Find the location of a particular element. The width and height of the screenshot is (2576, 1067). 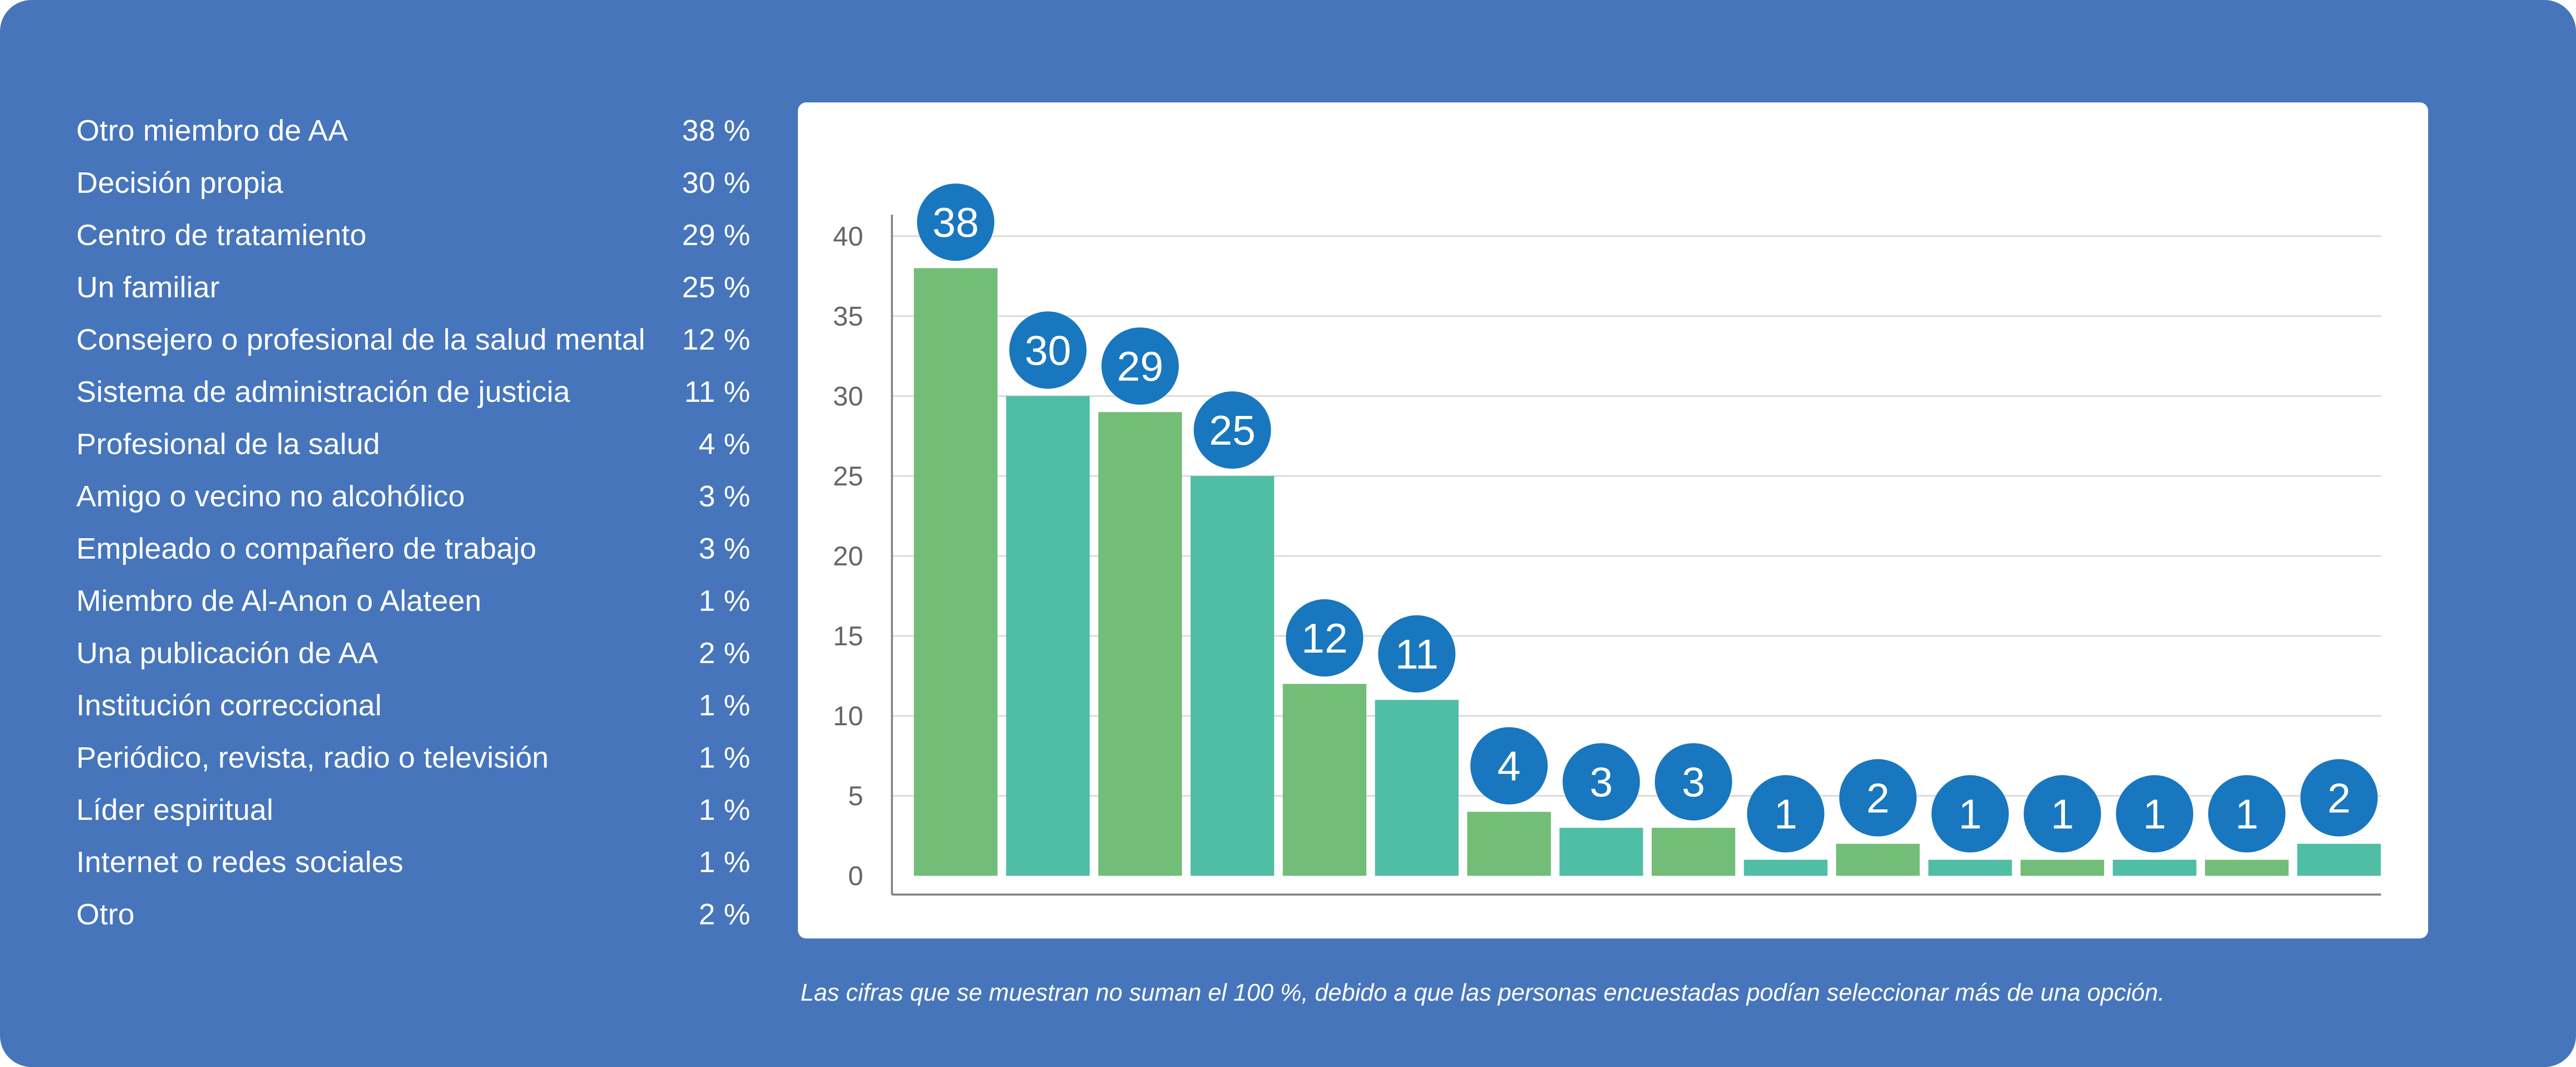

data-label: 12 is located at coordinates (1325, 638).